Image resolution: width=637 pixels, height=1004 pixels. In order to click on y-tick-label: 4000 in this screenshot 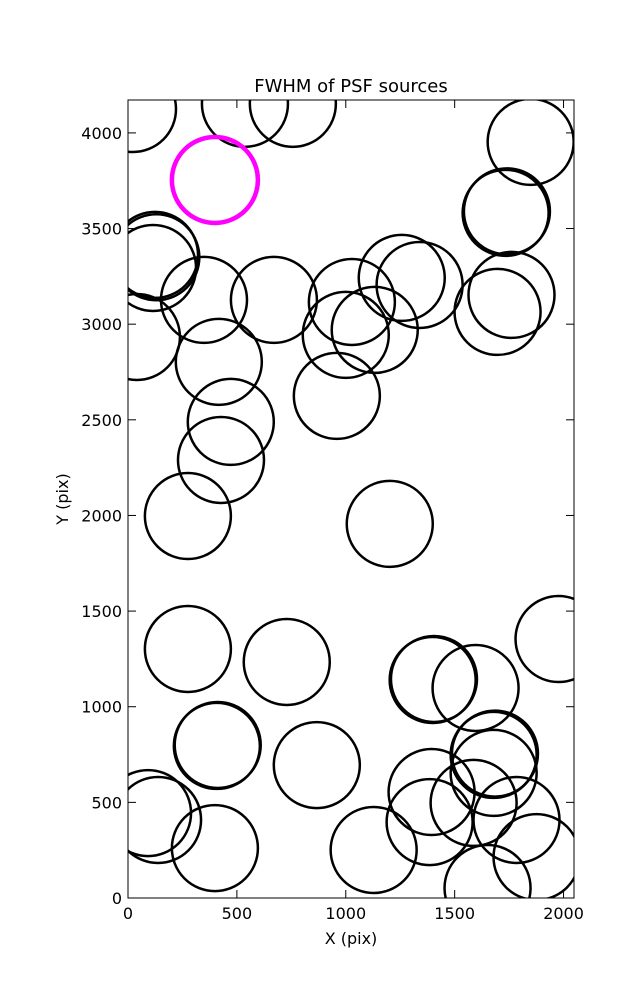, I will do `click(101, 133)`.